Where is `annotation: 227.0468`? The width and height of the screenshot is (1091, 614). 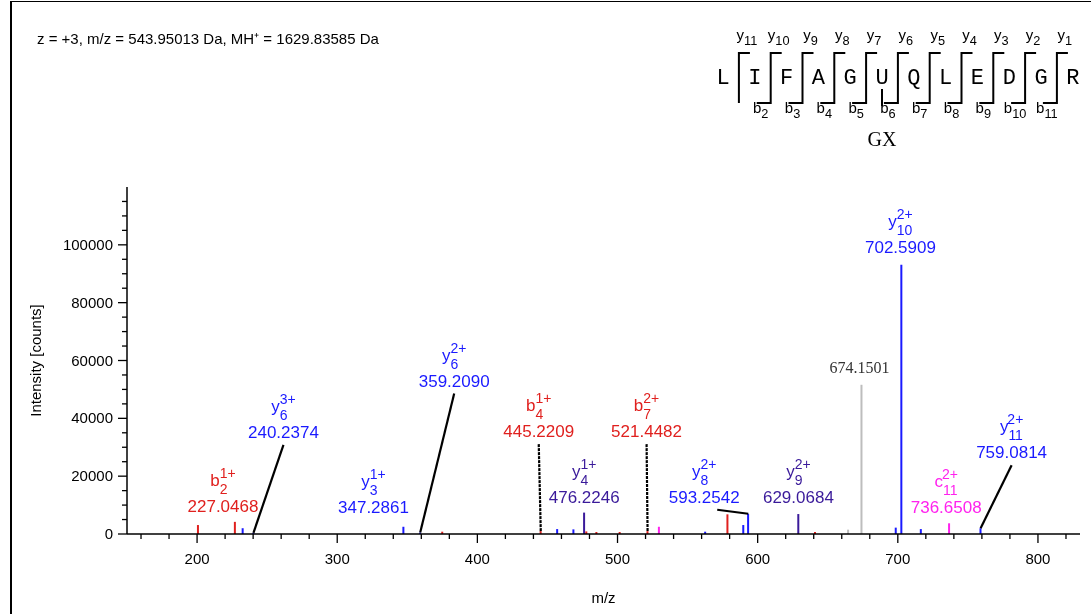
annotation: 227.0468 is located at coordinates (223, 506).